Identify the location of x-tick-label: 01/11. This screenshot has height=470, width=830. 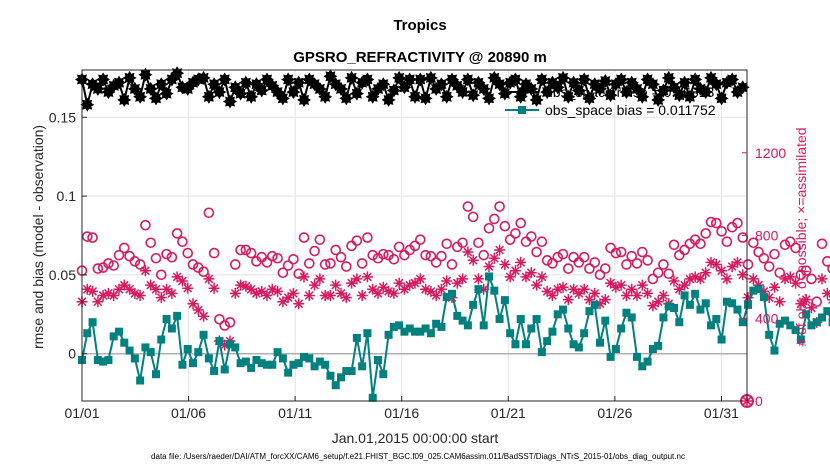
(295, 413).